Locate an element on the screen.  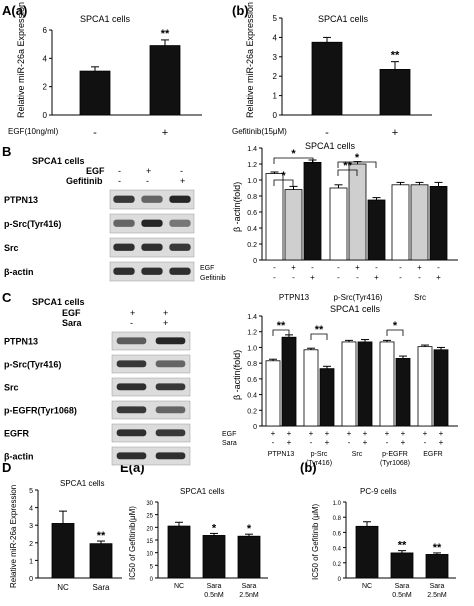
chart-Ea-bar is located at coordinates (179, 552).